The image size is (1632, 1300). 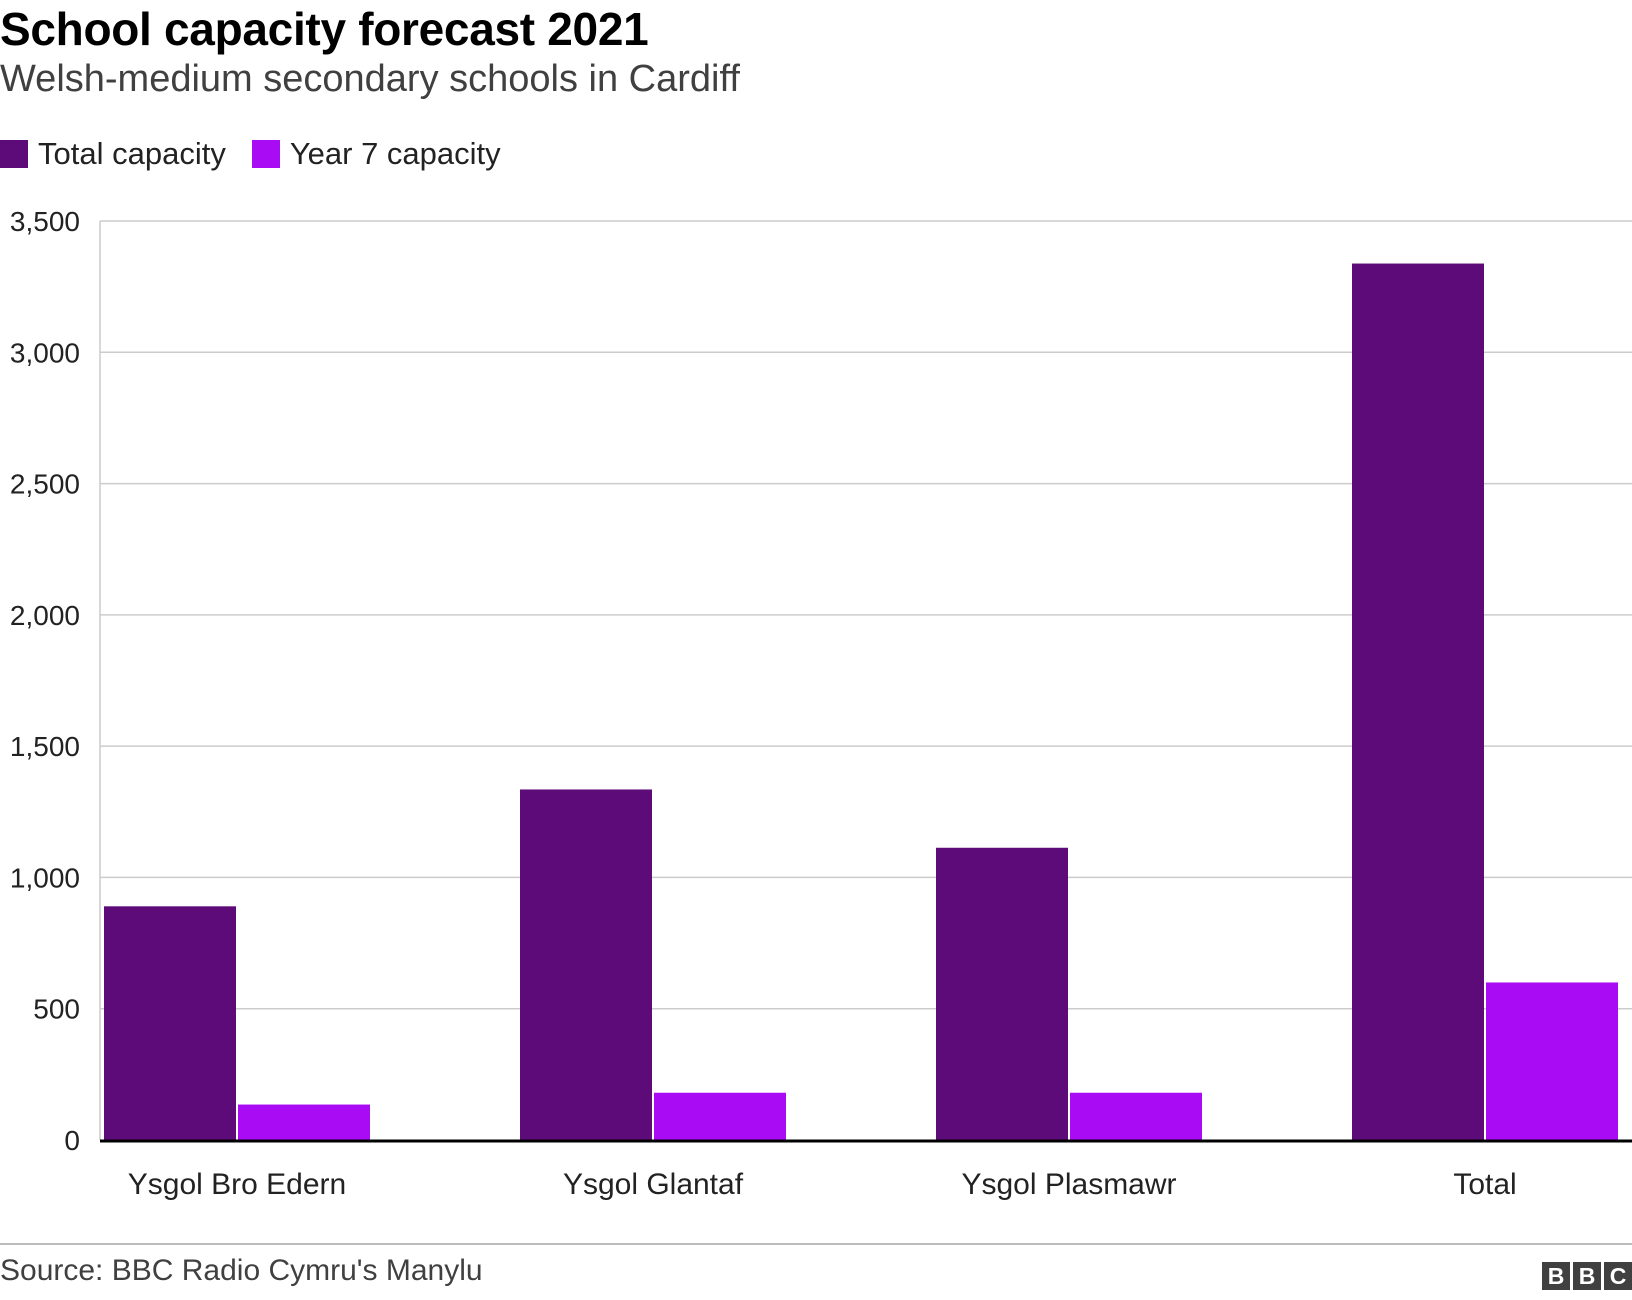 What do you see at coordinates (56, 1009) in the screenshot?
I see `y-tick-label: 500` at bounding box center [56, 1009].